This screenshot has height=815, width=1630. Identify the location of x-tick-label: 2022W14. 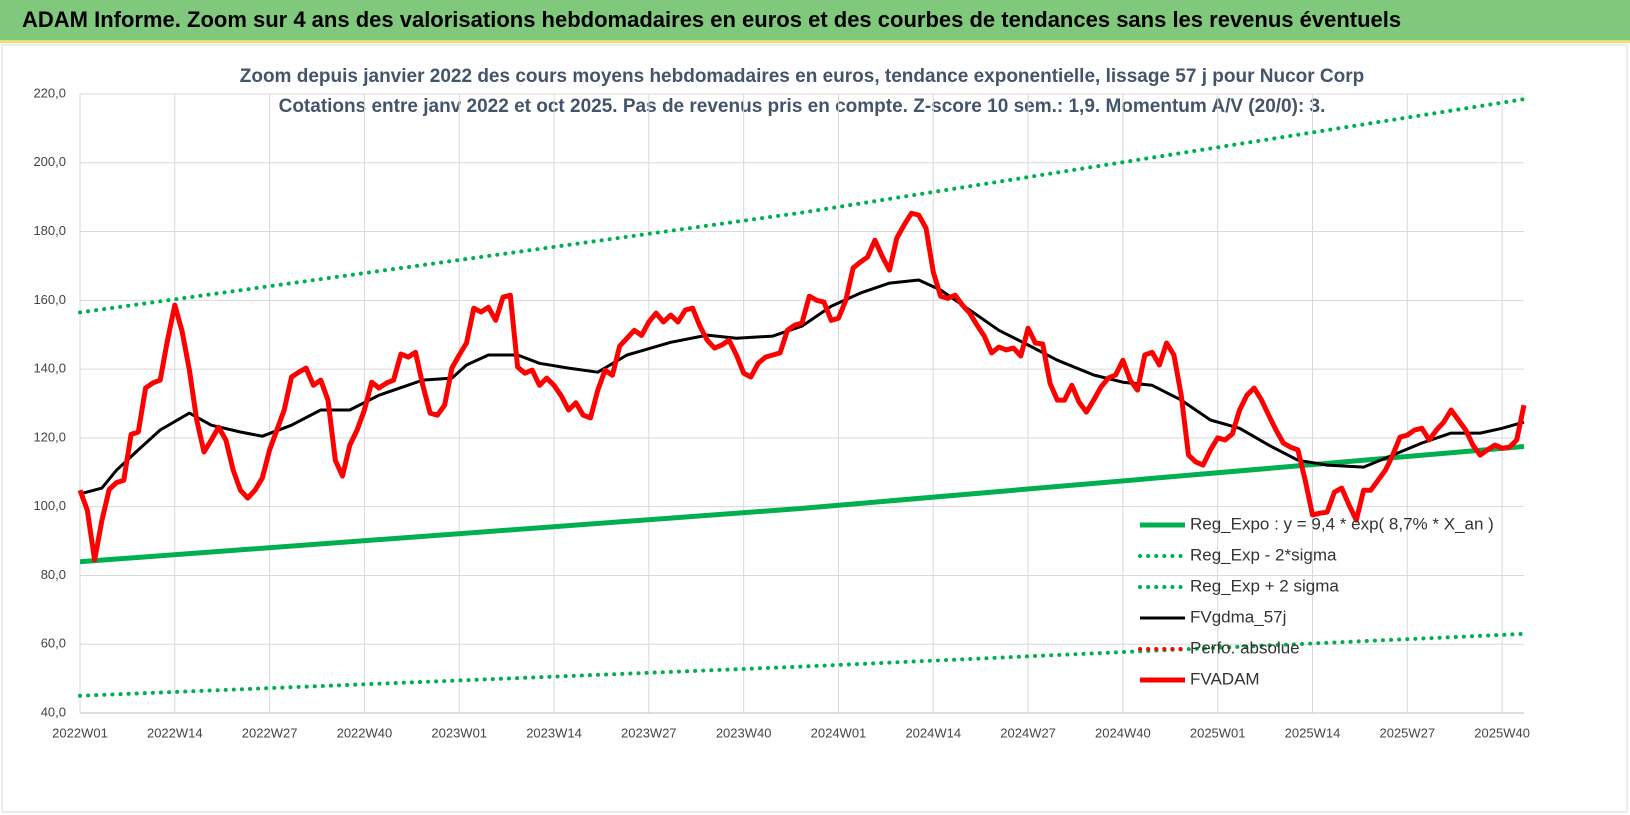
(175, 732).